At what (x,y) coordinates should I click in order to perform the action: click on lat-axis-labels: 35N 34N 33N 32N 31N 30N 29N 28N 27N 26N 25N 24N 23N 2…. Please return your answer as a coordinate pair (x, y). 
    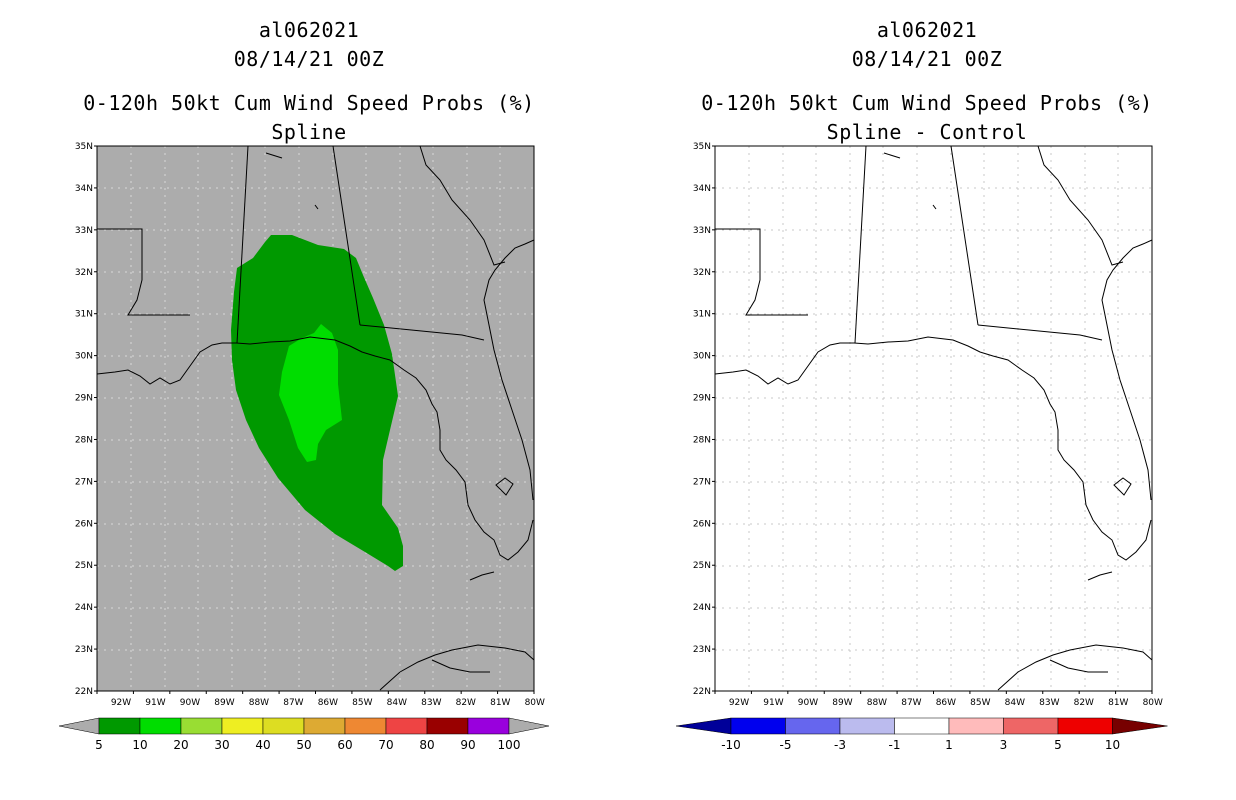
    Looking at the image, I should click on (704, 419).